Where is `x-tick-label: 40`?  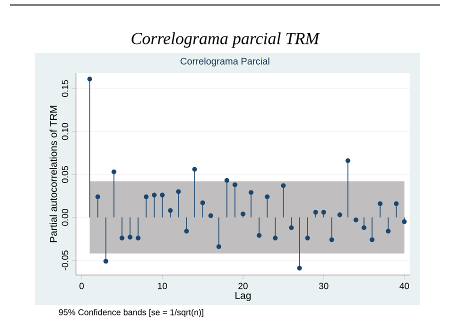 x-tick-label: 40 is located at coordinates (405, 286).